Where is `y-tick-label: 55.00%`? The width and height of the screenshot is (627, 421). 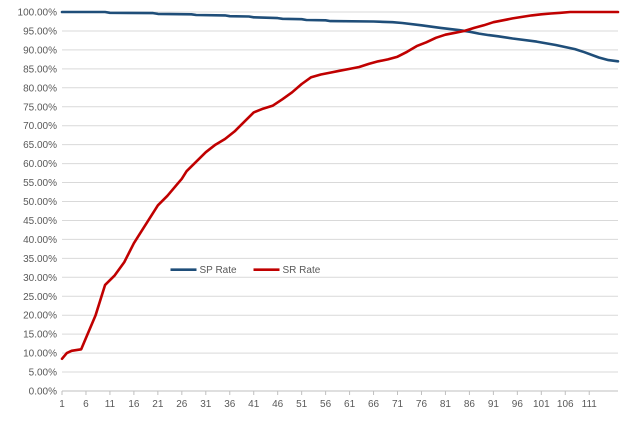 y-tick-label: 55.00% is located at coordinates (40, 183).